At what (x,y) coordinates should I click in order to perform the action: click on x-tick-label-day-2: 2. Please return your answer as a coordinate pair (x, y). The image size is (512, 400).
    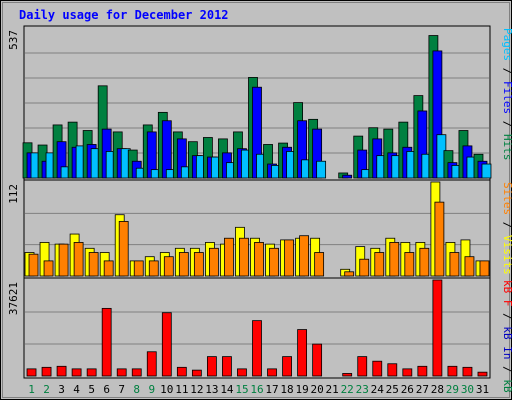
    Looking at the image, I should click on (46, 389).